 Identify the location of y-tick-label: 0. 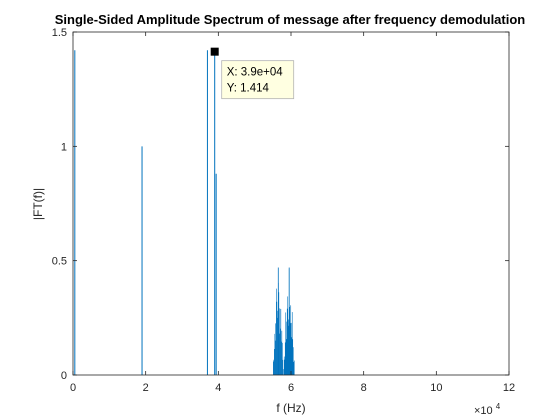
(64, 376).